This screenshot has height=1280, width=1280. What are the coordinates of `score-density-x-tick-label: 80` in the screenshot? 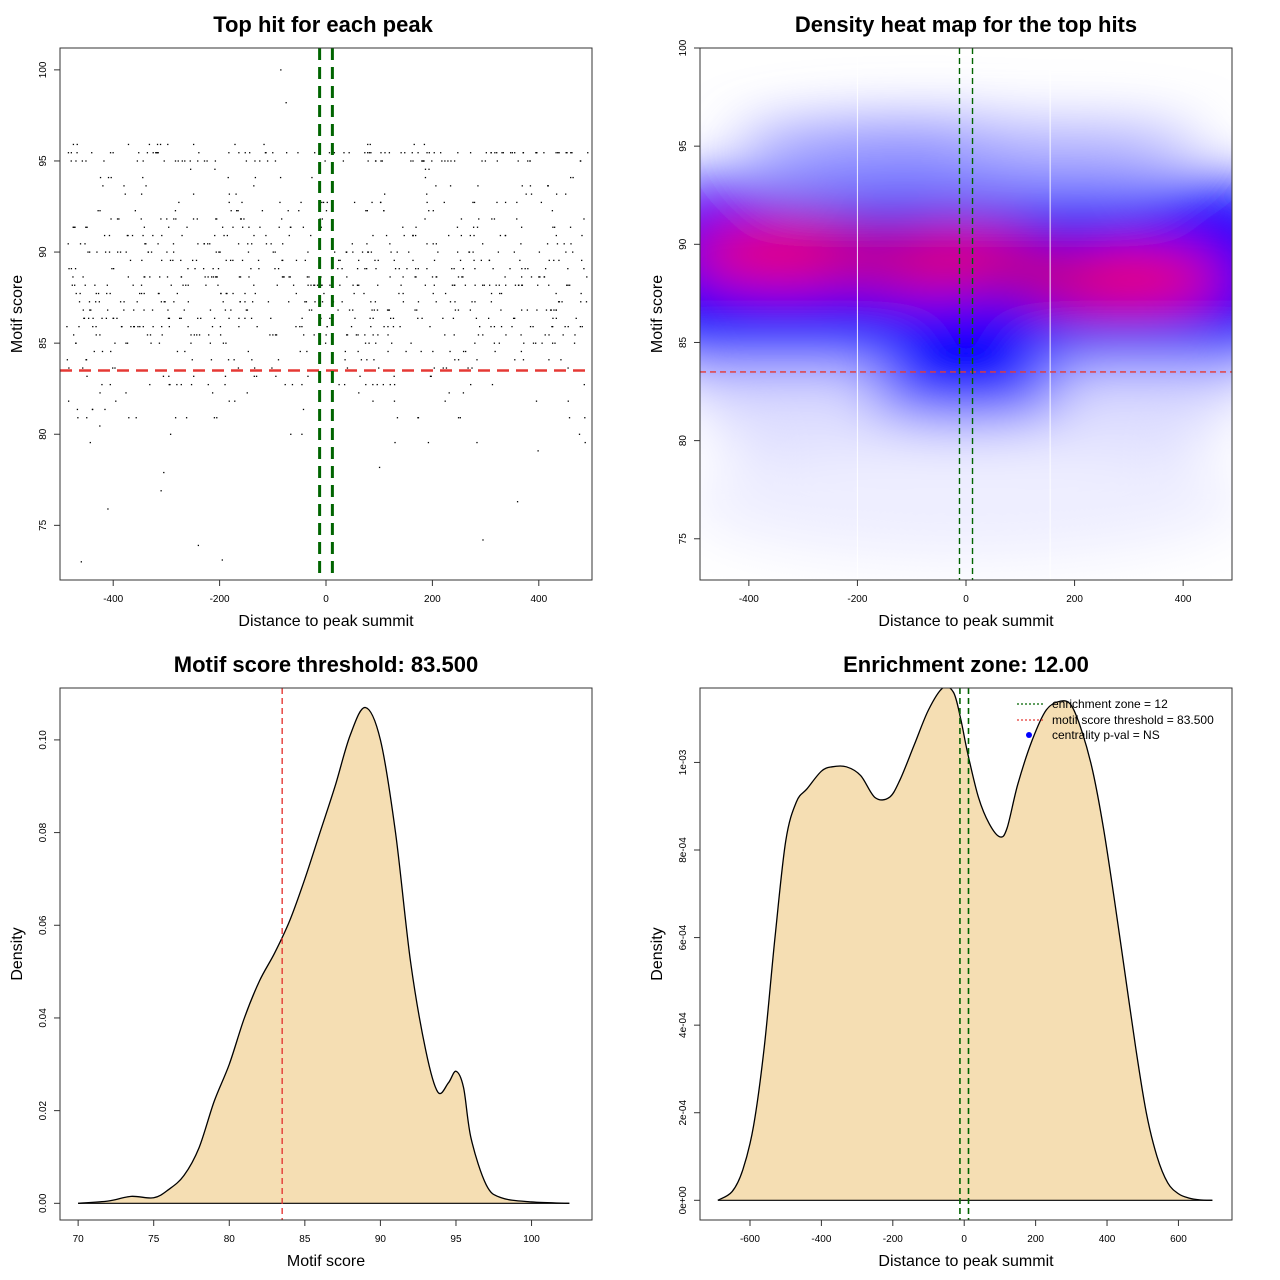 It's located at (230, 1239).